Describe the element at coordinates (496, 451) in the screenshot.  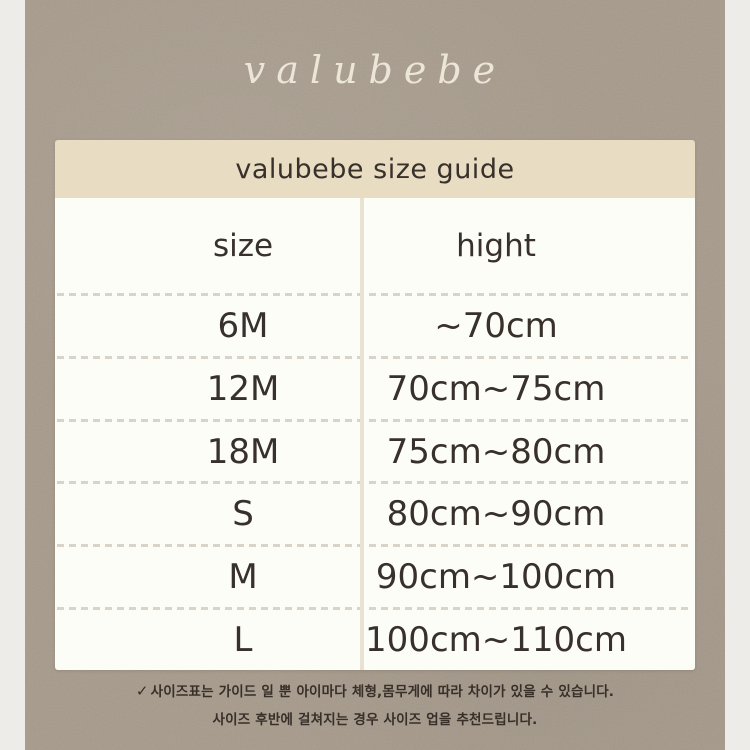
I see `height-value: 75cm~80cm` at that location.